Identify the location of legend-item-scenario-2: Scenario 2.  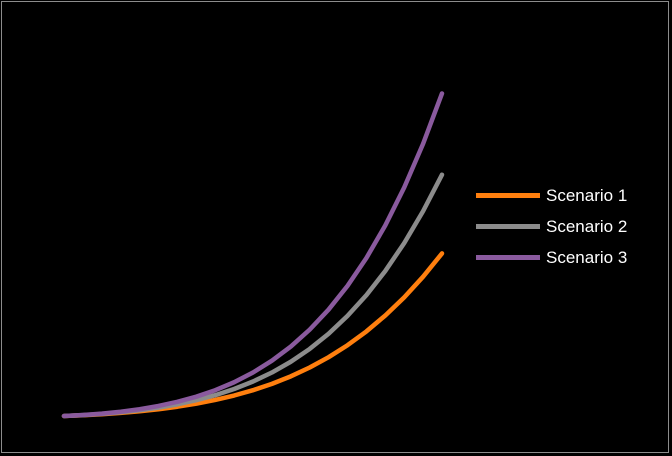
(551, 226).